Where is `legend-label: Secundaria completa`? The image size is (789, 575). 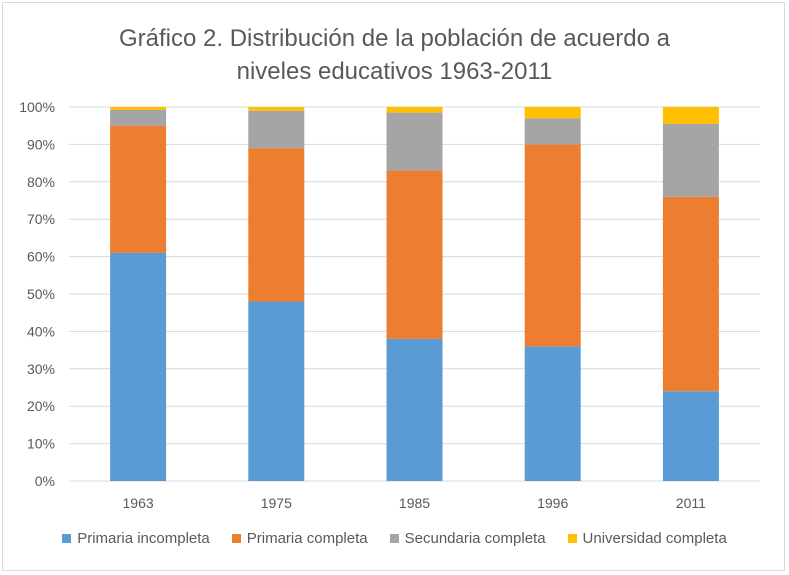
legend-label: Secundaria completa is located at coordinates (475, 538).